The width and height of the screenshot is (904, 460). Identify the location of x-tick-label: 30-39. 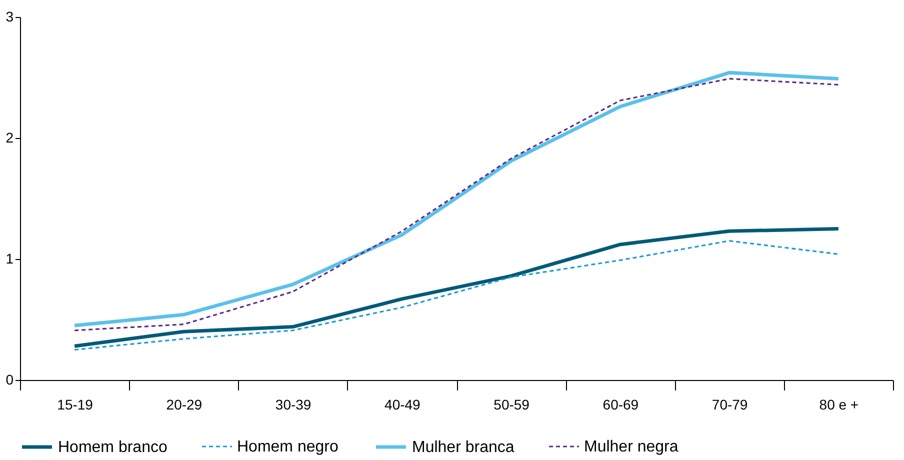
(293, 404).